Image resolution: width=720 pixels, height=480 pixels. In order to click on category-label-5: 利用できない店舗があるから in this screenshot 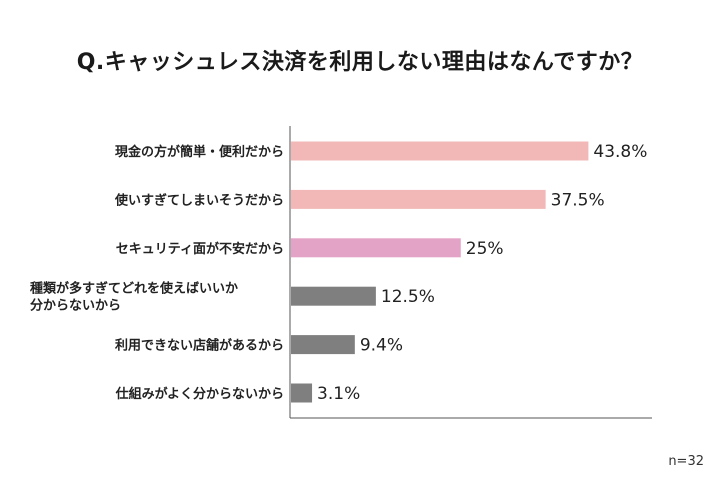, I will do `click(199, 346)`.